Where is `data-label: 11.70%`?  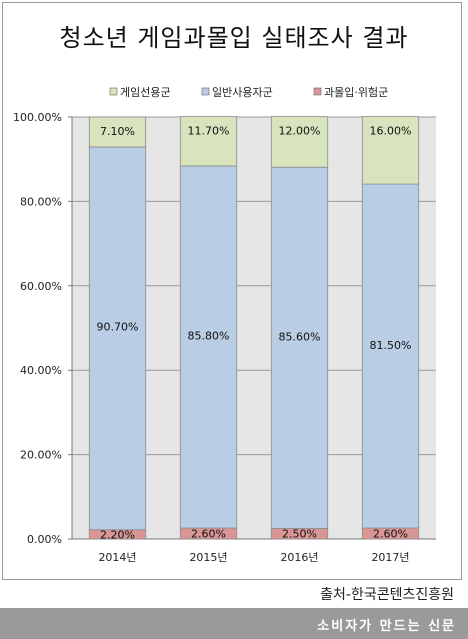
data-label: 11.70% is located at coordinates (209, 131).